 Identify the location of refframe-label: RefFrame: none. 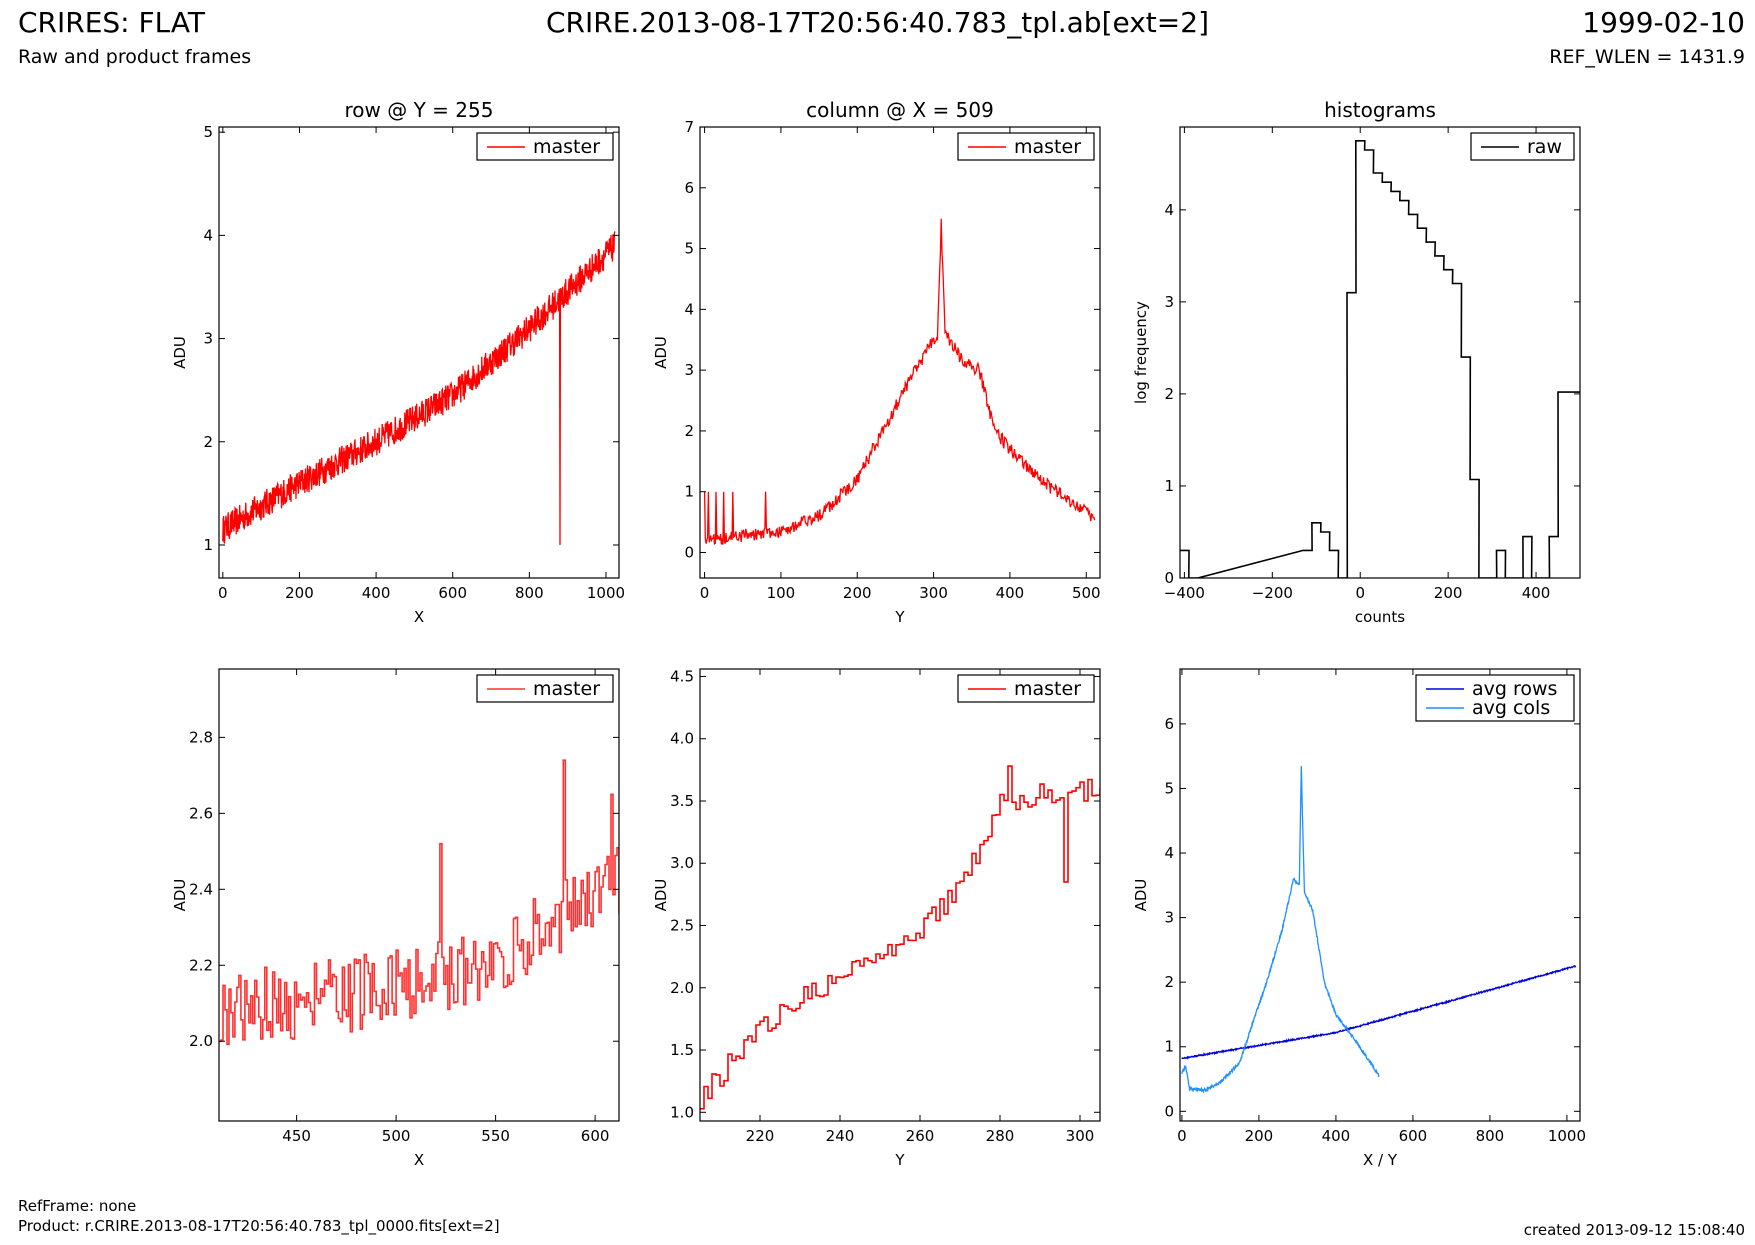
(77, 1206).